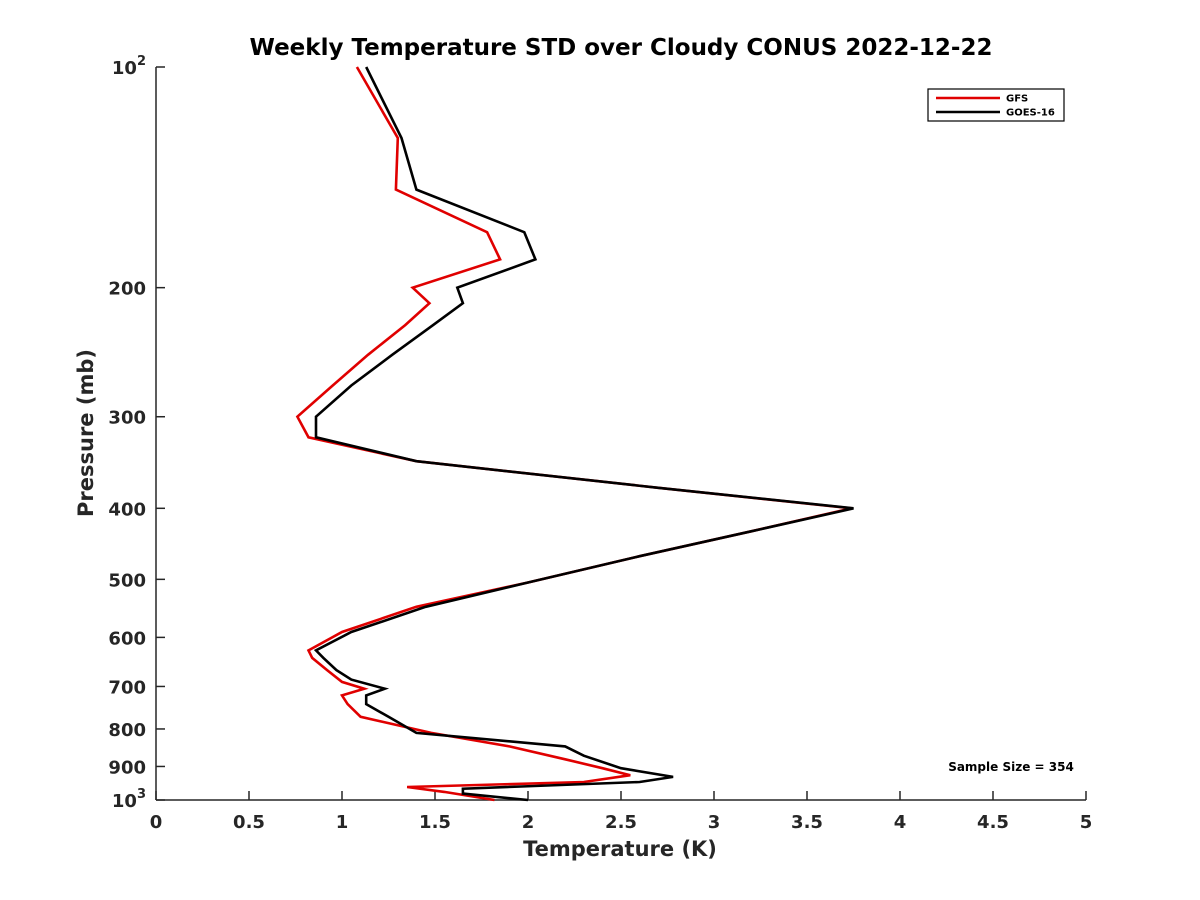  Describe the element at coordinates (127, 418) in the screenshot. I see `y-tick-label: 300` at that location.